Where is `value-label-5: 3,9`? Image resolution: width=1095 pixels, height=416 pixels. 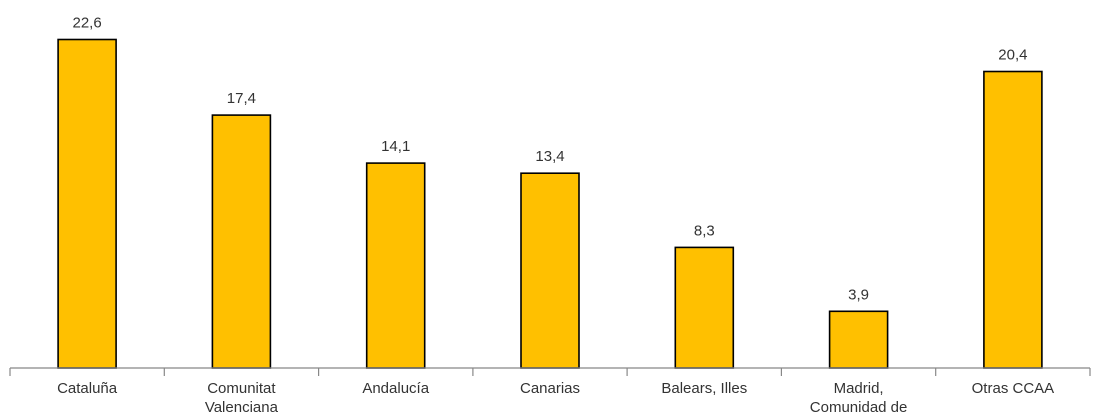
value-label-5: 3,9 is located at coordinates (858, 294).